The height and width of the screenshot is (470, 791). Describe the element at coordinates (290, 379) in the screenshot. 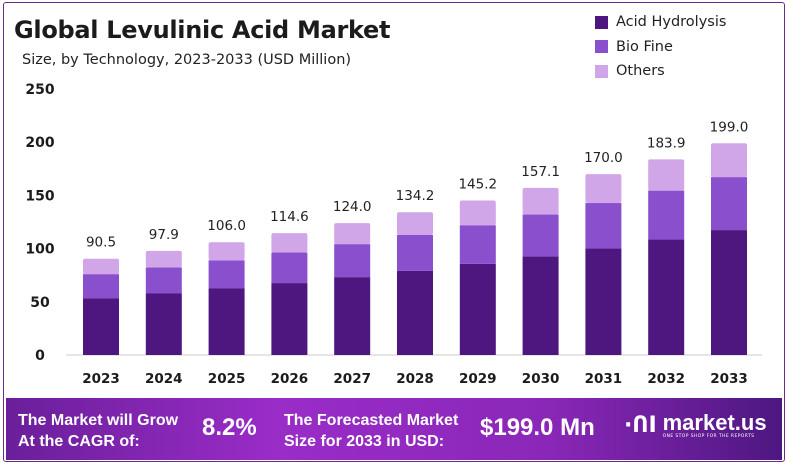

I see `x-tick-label: 2026` at that location.